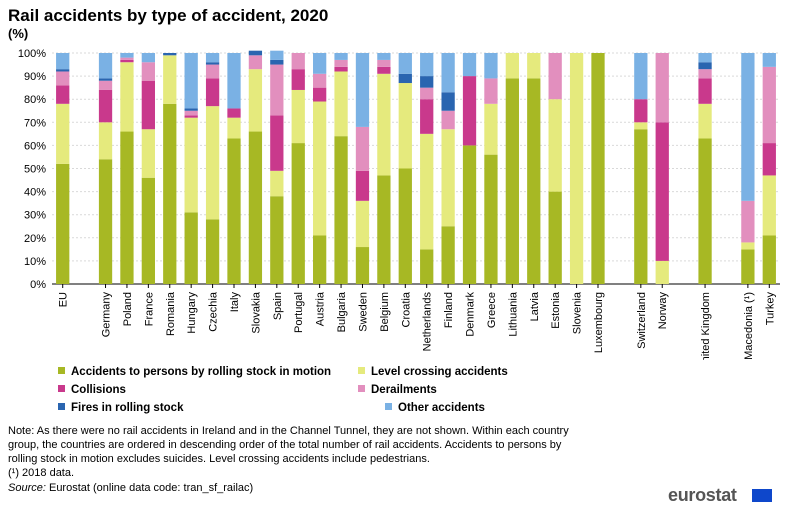 Image resolution: width=788 pixels, height=510 pixels. What do you see at coordinates (32, 54) in the screenshot?
I see `y-tick-label: 100%` at bounding box center [32, 54].